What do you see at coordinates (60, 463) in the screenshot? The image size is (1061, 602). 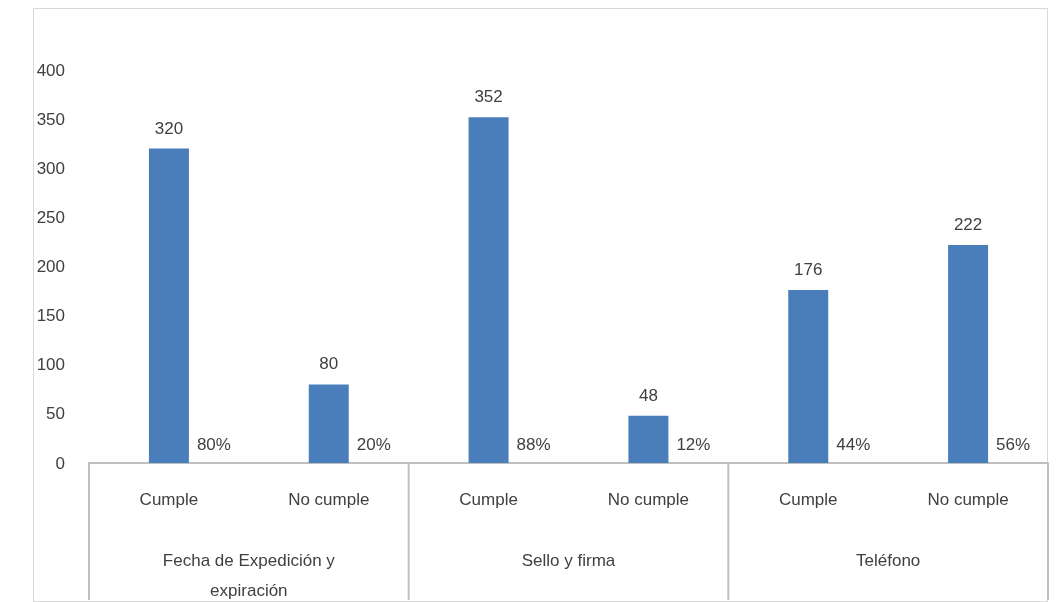 I see `y-tick-label: 0` at bounding box center [60, 463].